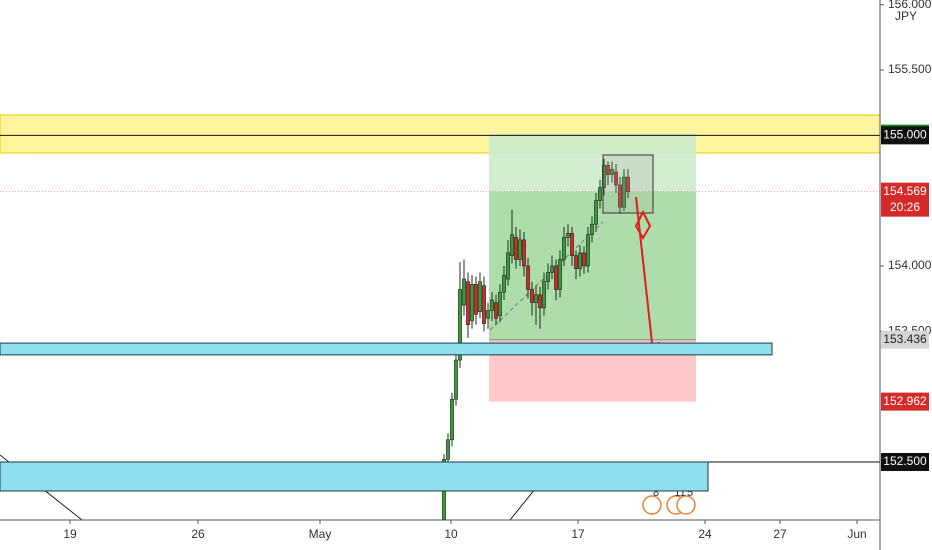 The image size is (932, 550). Describe the element at coordinates (643, 224) in the screenshot. I see `diamond` at that location.